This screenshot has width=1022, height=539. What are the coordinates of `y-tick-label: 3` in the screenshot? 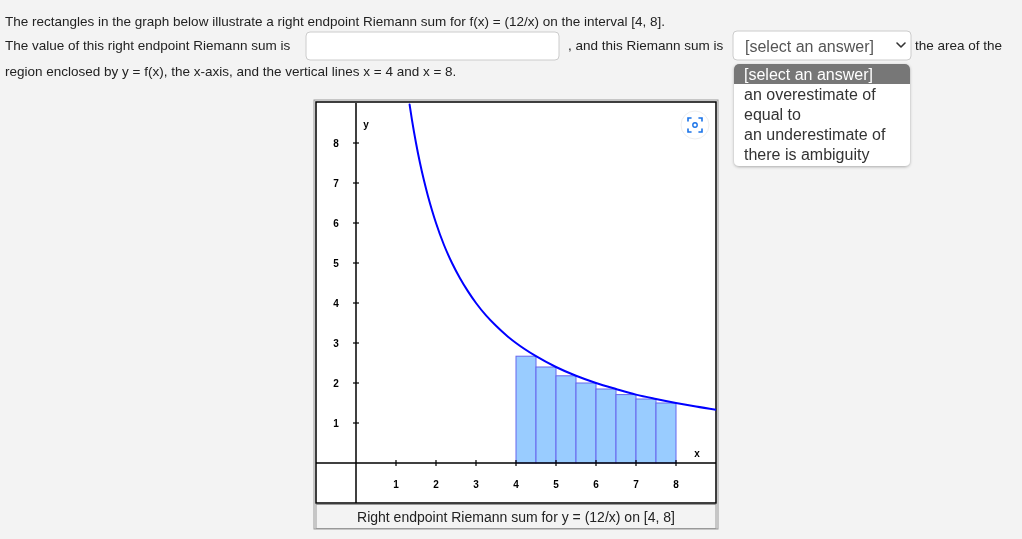 It's located at (336, 343).